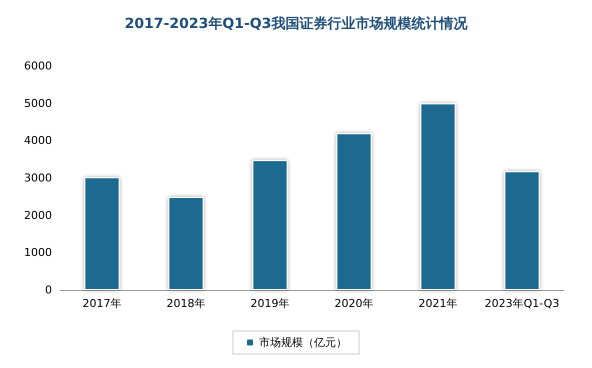  What do you see at coordinates (186, 303) in the screenshot?
I see `x-tick-label: 2018年` at bounding box center [186, 303].